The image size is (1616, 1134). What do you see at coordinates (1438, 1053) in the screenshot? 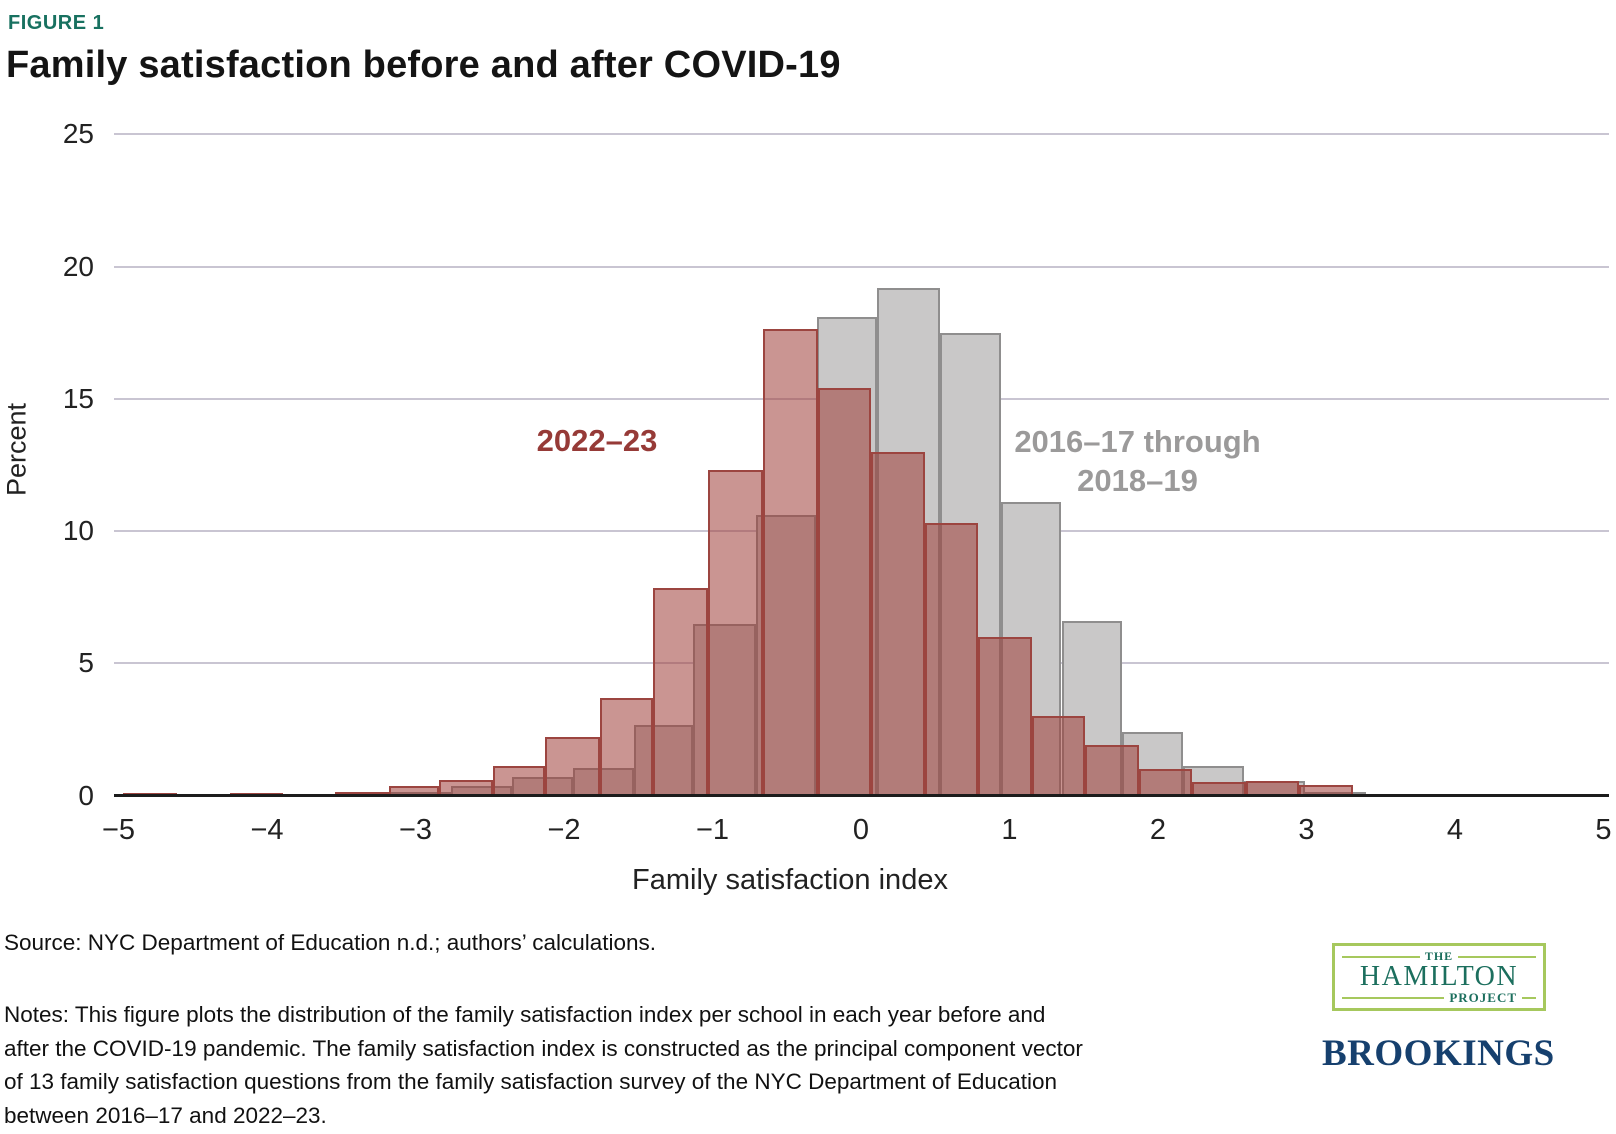
I see `brookings-logo: BROOKINGS` at bounding box center [1438, 1053].